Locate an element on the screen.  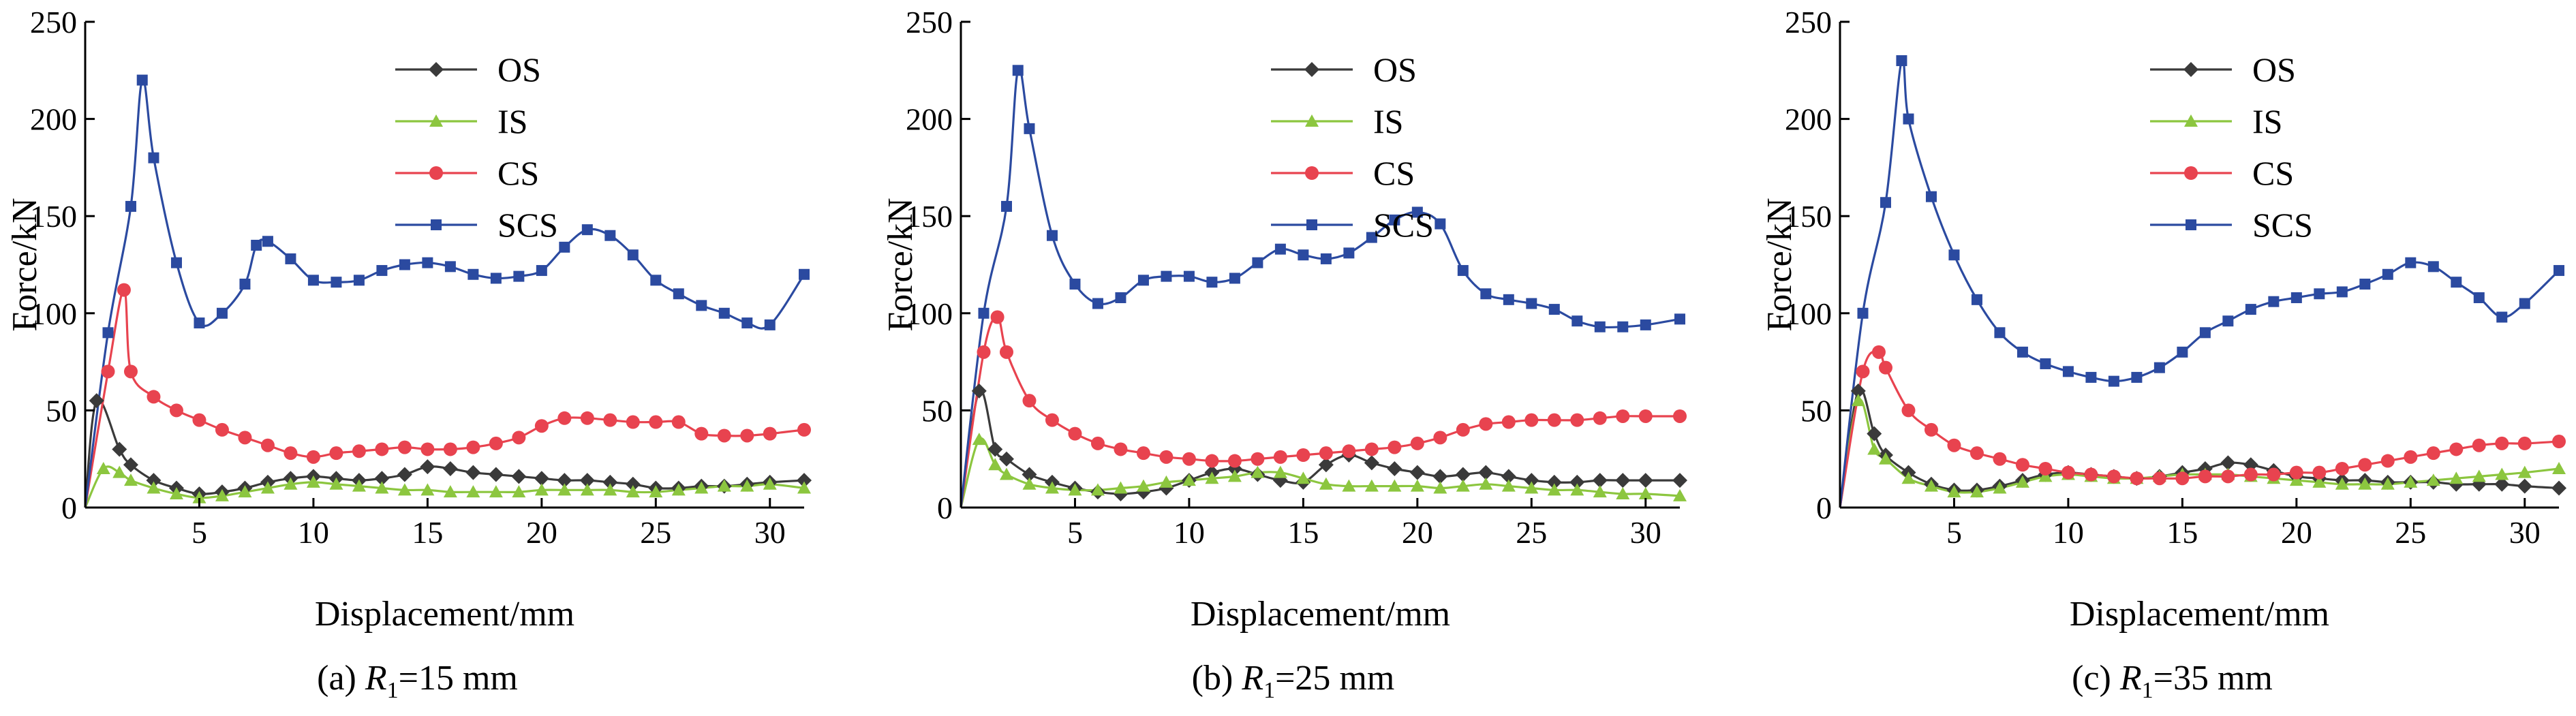
legend-label: IS is located at coordinates (1388, 121).